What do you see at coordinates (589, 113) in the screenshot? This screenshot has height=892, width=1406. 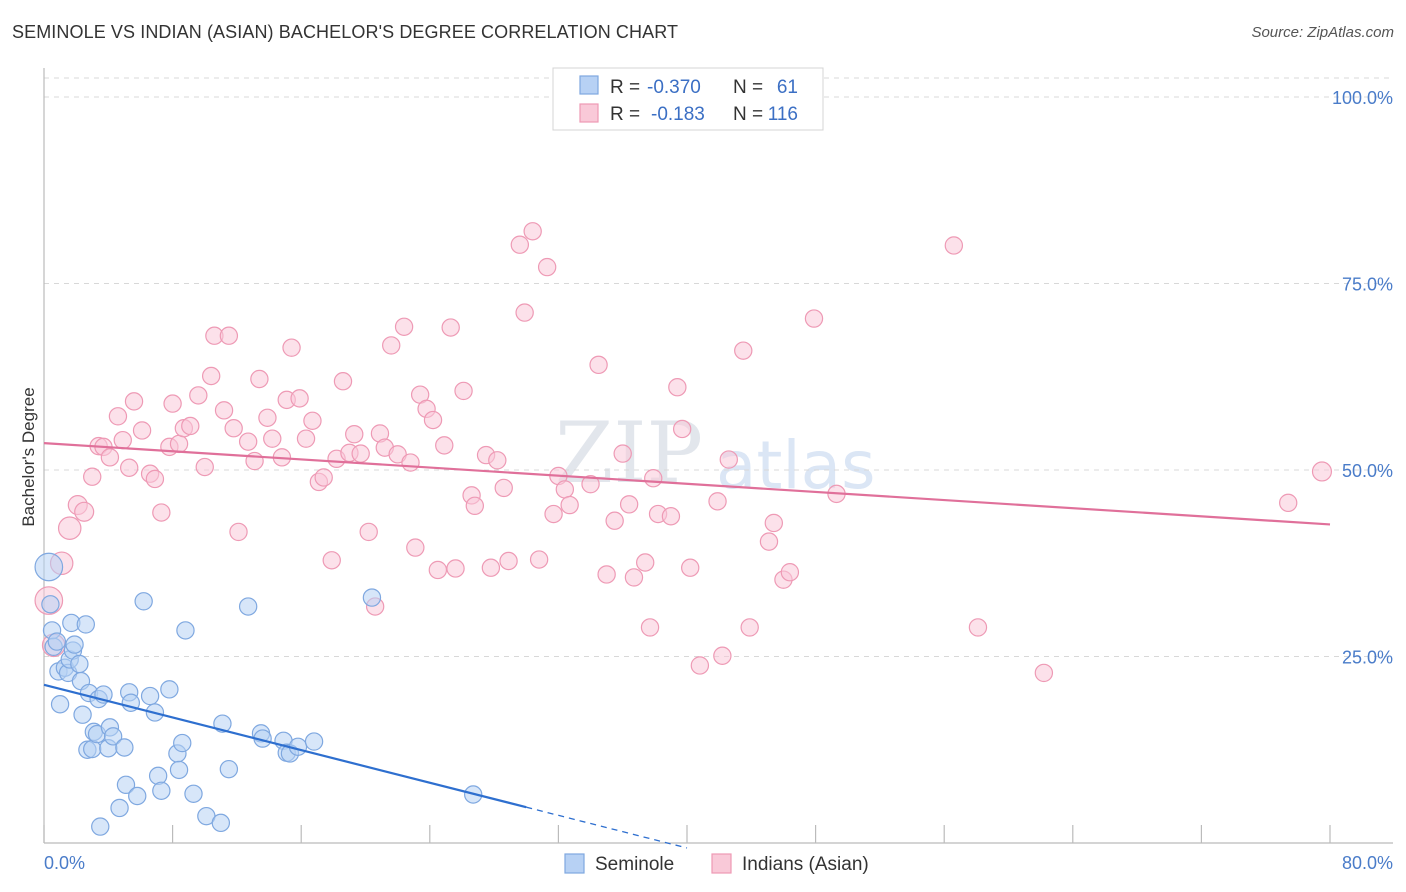 I see `legend-swatch-indian` at bounding box center [589, 113].